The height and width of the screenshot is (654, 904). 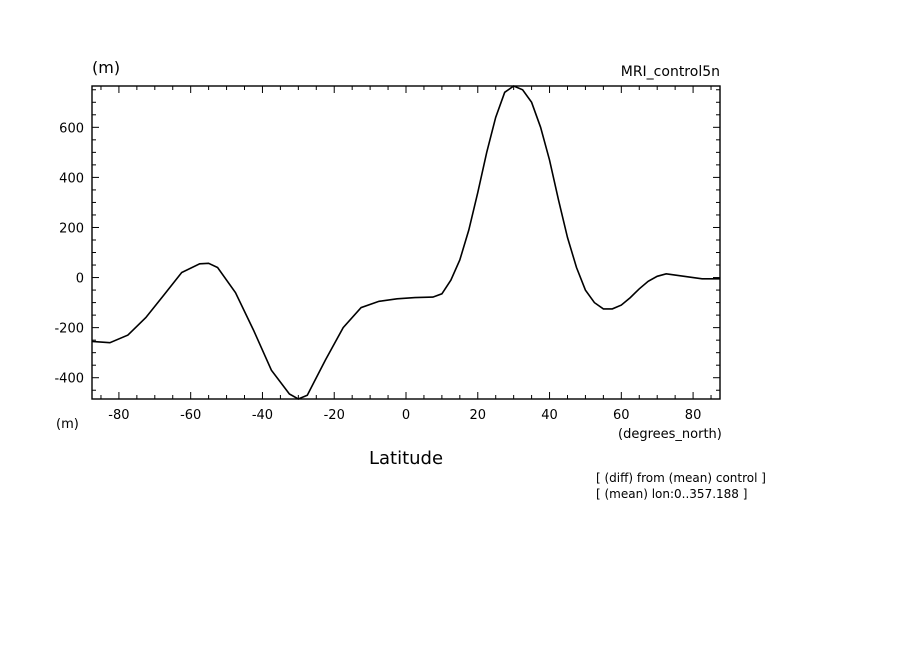 What do you see at coordinates (71, 228) in the screenshot?
I see `y-tick-label: 200` at bounding box center [71, 228].